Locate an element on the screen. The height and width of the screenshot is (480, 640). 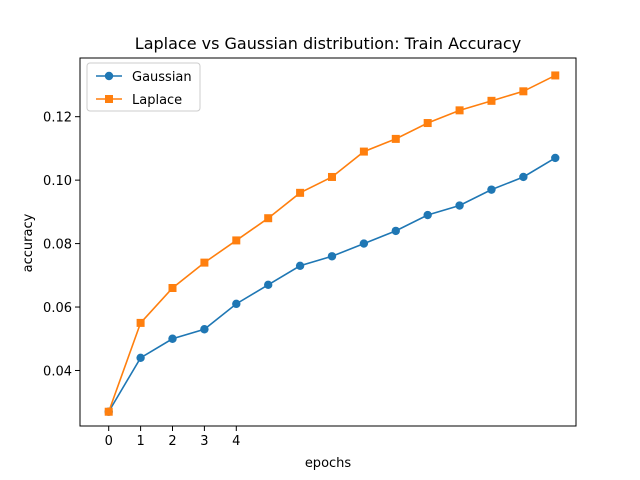
x-tick-label: 1 is located at coordinates (140, 441).